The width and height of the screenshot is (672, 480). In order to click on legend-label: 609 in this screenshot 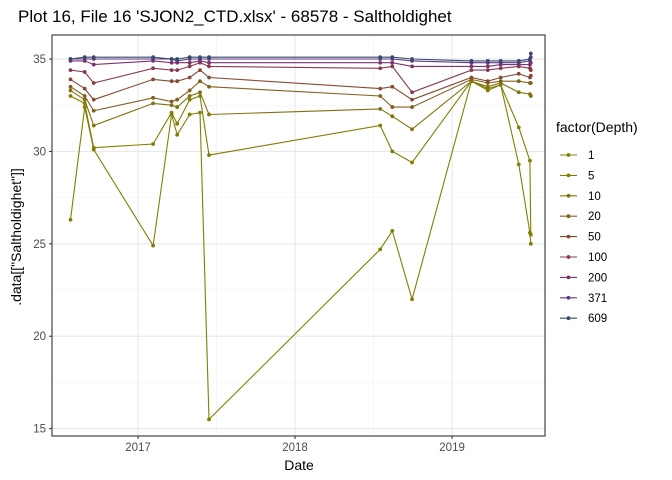, I will do `click(597, 319)`.